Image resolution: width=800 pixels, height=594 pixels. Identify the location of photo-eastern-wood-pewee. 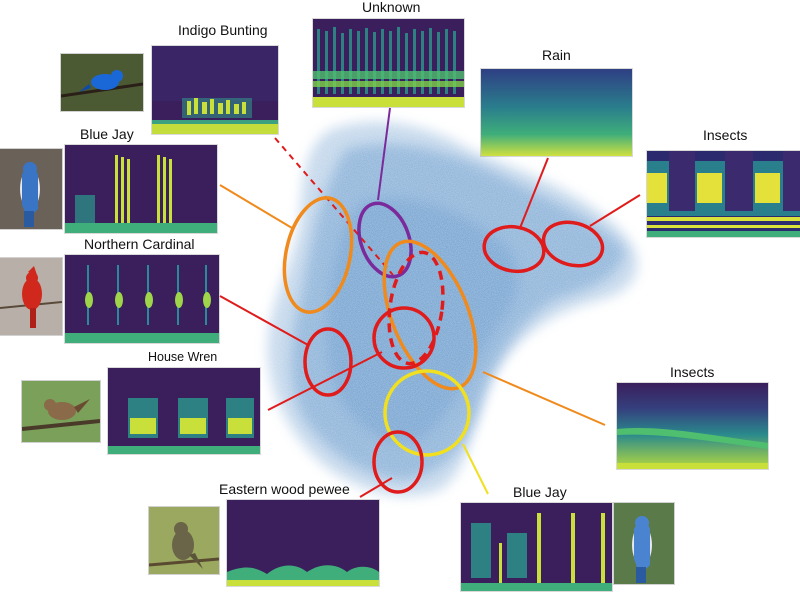
(184, 540).